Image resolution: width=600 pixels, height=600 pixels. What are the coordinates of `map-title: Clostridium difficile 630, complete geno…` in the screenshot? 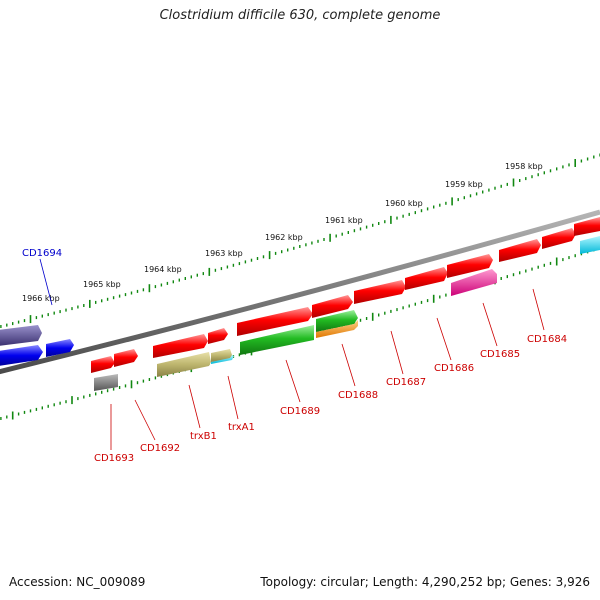 It's located at (300, 15).